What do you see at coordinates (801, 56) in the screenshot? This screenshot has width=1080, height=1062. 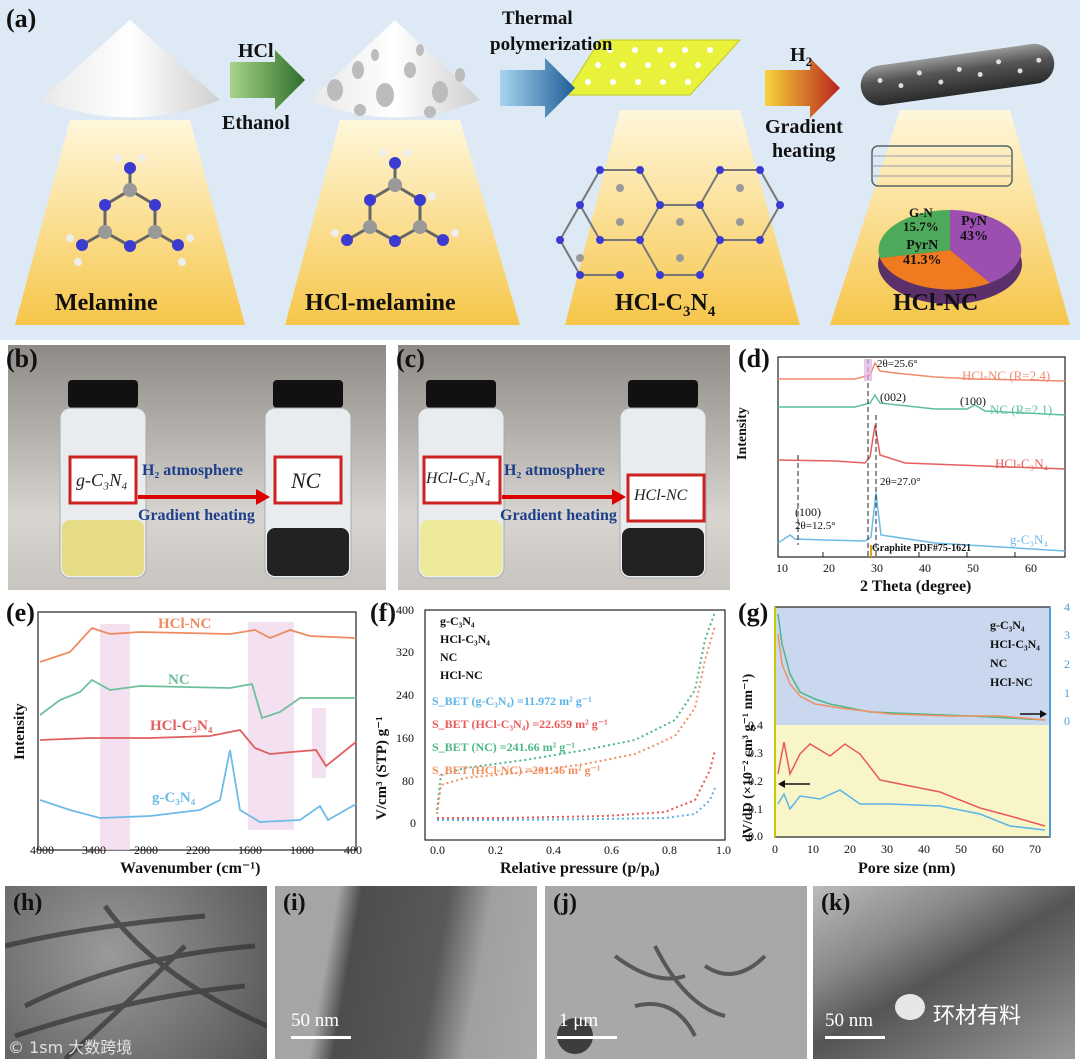 I see `arrow3-top-text: H2` at bounding box center [801, 56].